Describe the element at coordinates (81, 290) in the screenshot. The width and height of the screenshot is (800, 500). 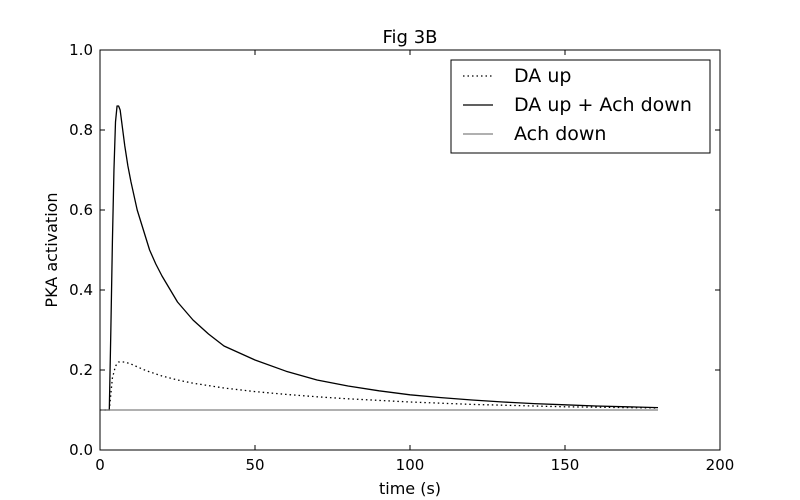
I see `y-tick-label: 0.4` at that location.